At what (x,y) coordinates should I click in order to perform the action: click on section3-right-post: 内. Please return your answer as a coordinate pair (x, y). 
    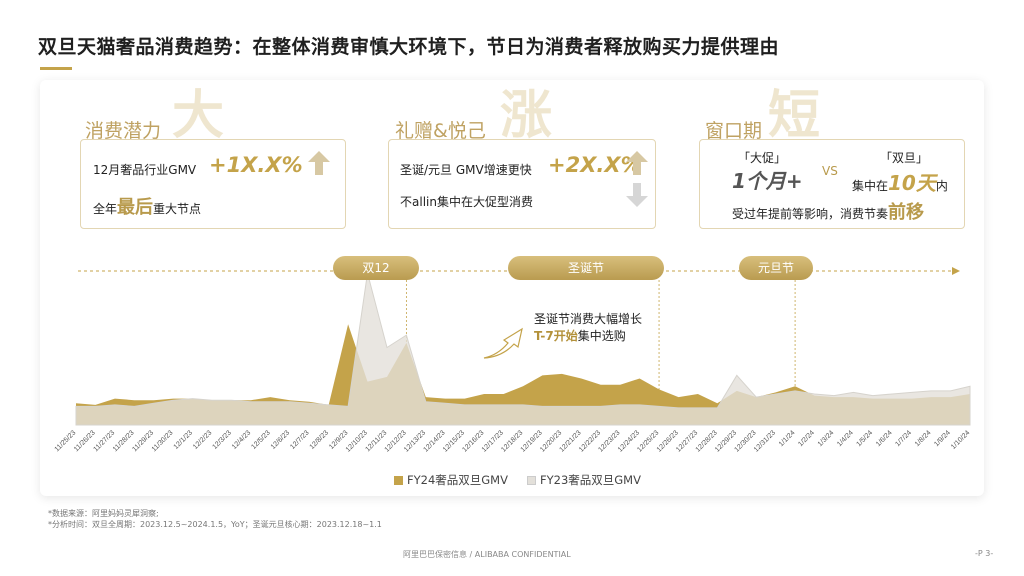
    Looking at the image, I should click on (941, 186).